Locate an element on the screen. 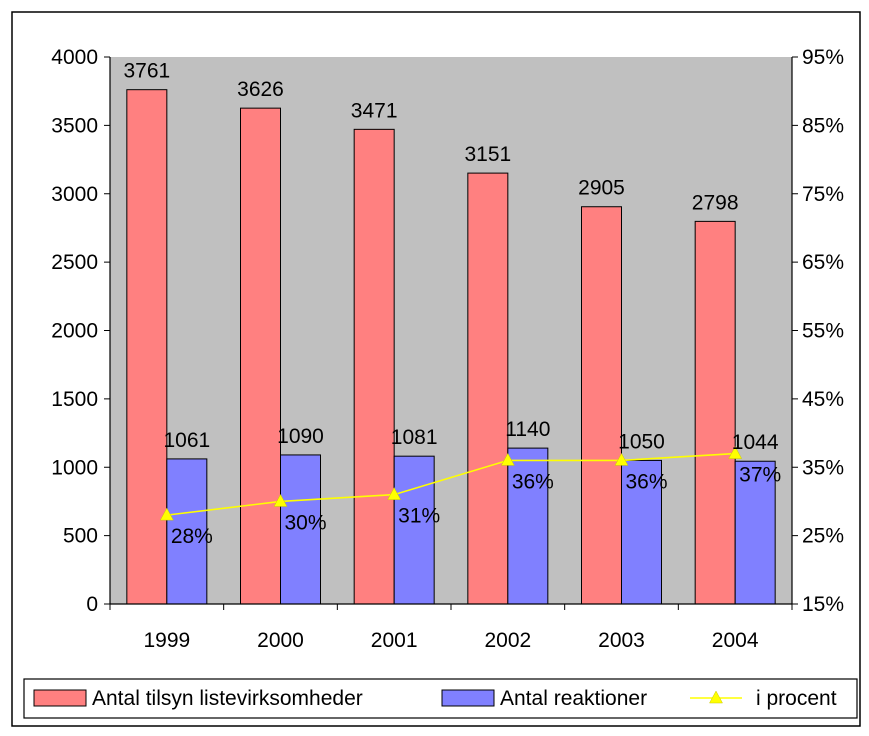 Image resolution: width=869 pixels, height=736 pixels. bar-value-label: 3471 is located at coordinates (374, 110).